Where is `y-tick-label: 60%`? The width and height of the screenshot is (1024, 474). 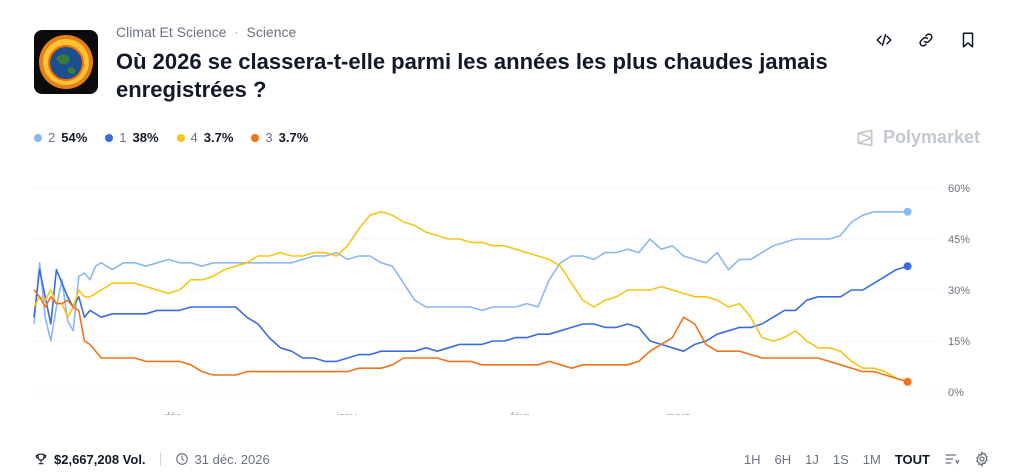 y-tick-label: 60% is located at coordinates (959, 189).